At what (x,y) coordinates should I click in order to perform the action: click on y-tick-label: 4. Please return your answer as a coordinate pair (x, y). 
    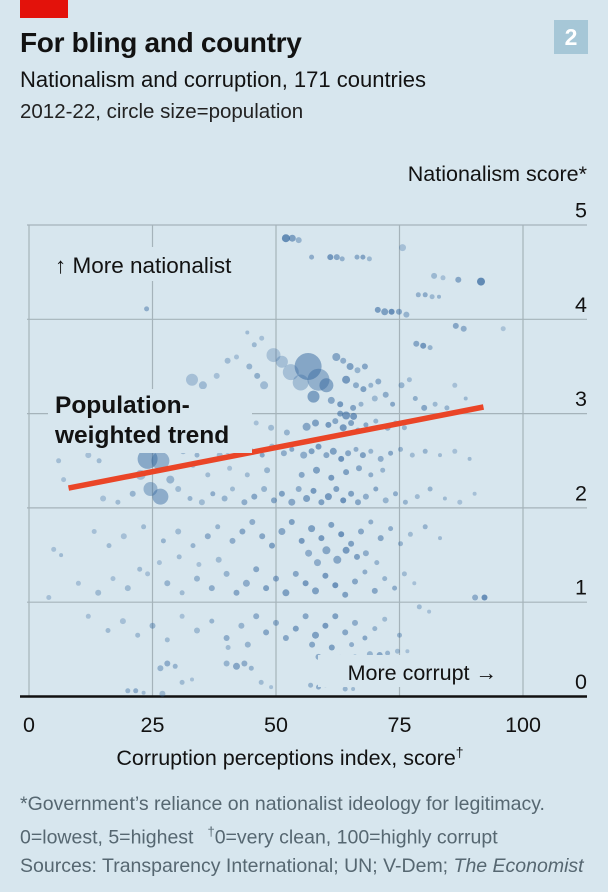
    Looking at the image, I should click on (581, 305).